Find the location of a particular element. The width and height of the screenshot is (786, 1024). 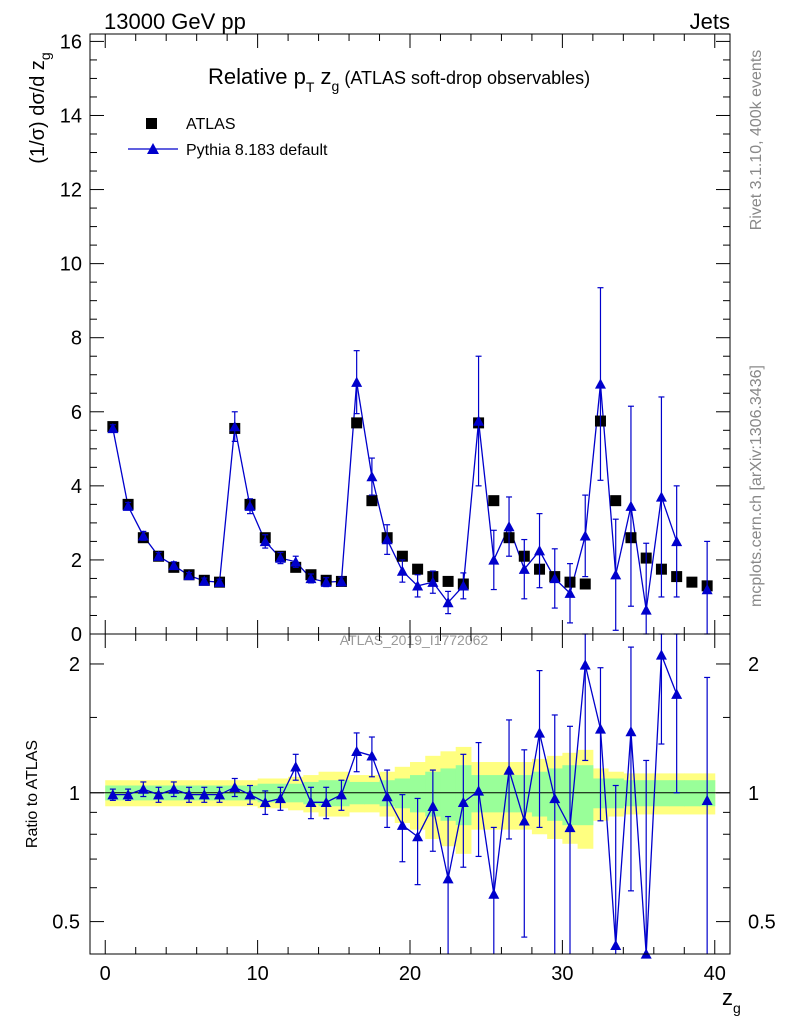

title-sub-g: g is located at coordinates (336, 86).